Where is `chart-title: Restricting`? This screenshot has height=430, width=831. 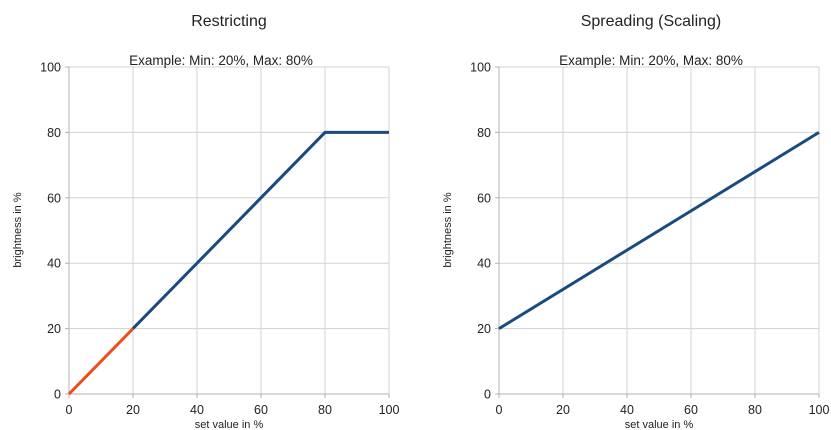
chart-title: Restricting is located at coordinates (229, 21).